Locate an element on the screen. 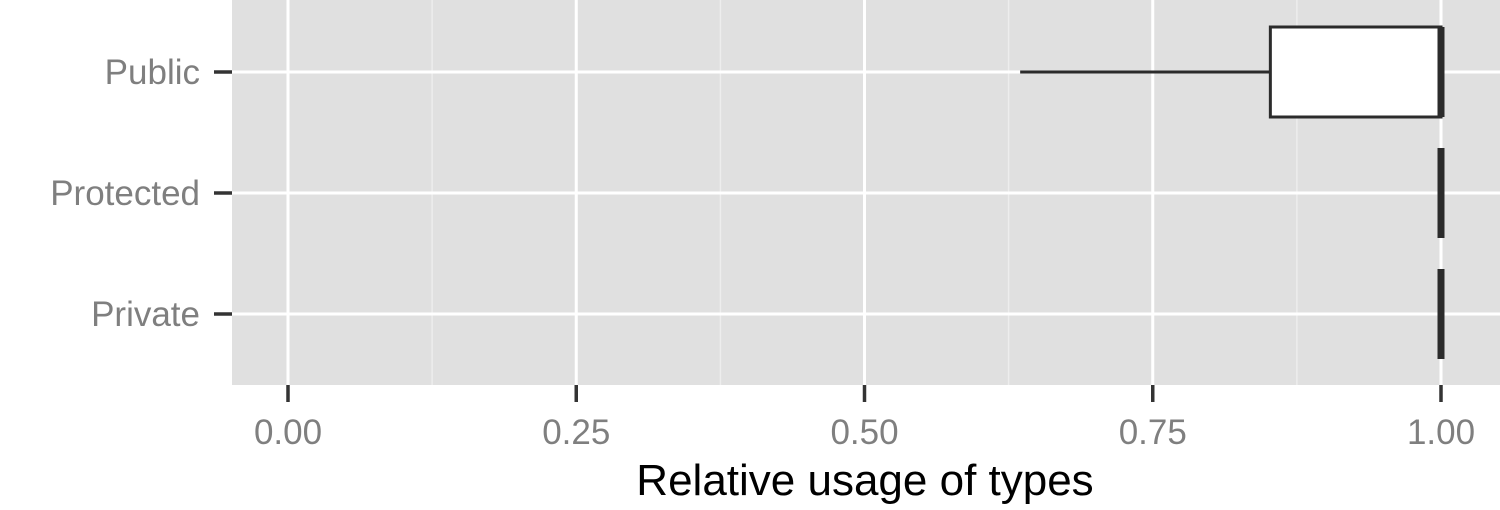 This screenshot has height=510, width=1500. x-tick-label-0: 0.00 is located at coordinates (288, 432).